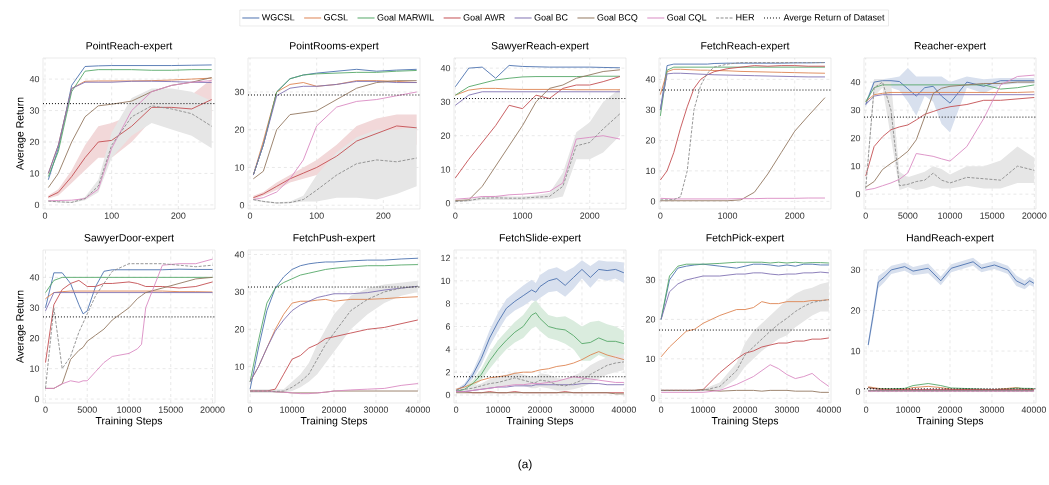 Image resolution: width=1049 pixels, height=485 pixels. Describe the element at coordinates (992, 215) in the screenshot. I see `x-tick-label: 15000` at that location.